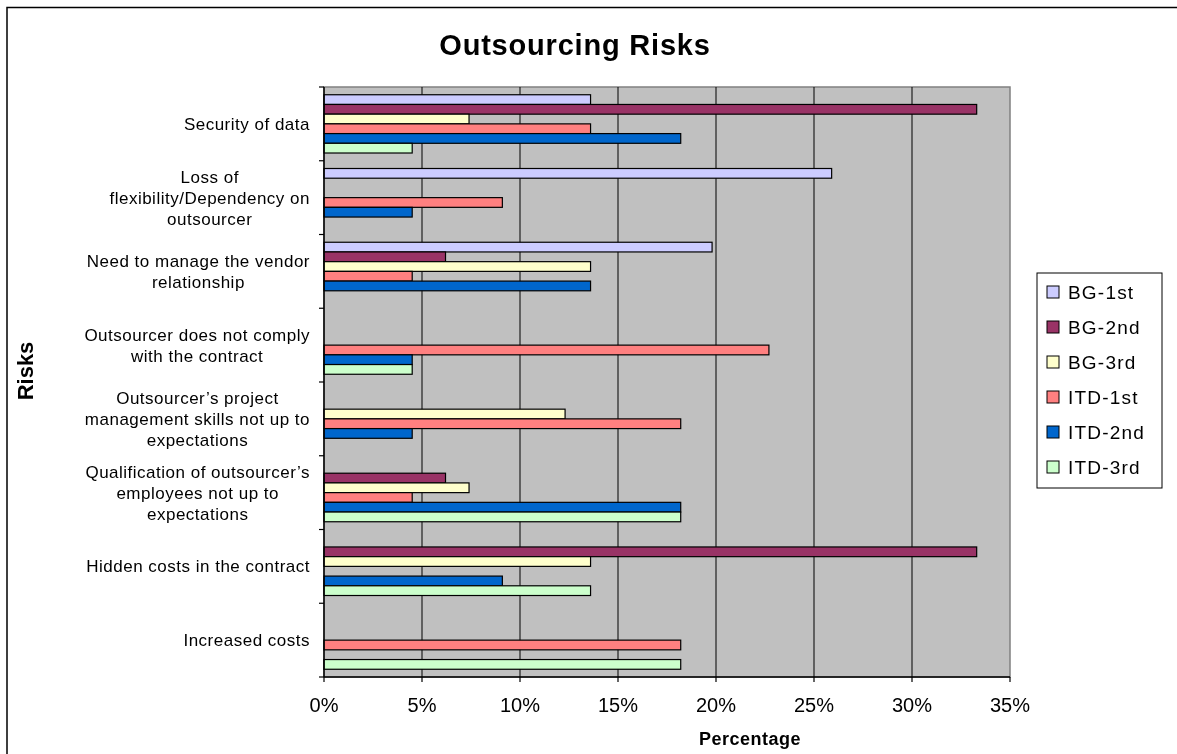 The image size is (1177, 754). Describe the element at coordinates (197, 419) in the screenshot. I see `y-tick-label: Outsourcer’s project management skills not up to expectations` at that location.